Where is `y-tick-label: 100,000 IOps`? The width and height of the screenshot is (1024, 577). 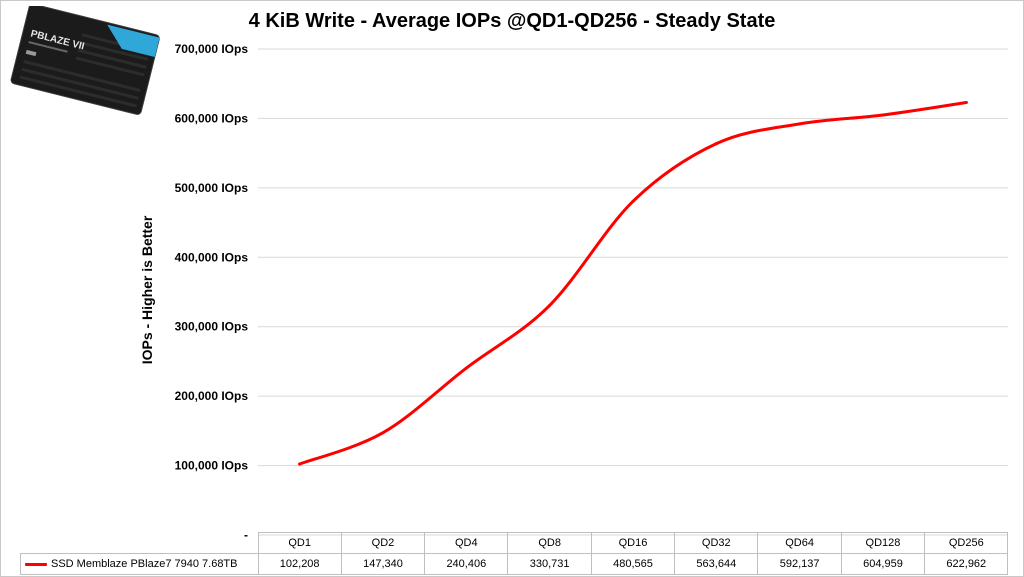
y-tick-label: 100,000 IOps is located at coordinates (212, 466).